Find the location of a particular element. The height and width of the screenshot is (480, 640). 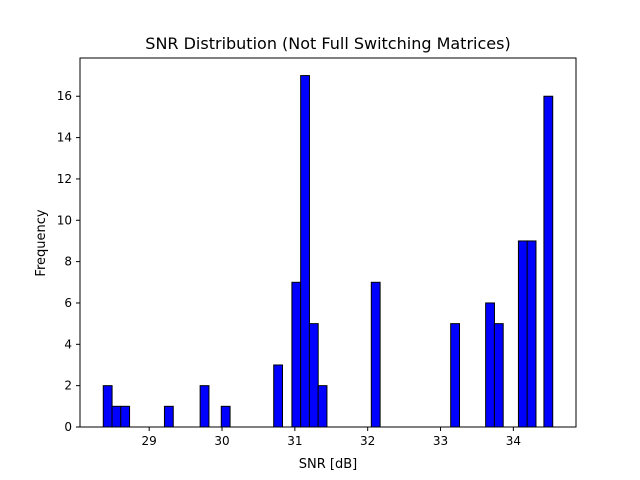

y-axis-ticks: 0 2 4 6 8 10 12 14 16 is located at coordinates (68, 261).